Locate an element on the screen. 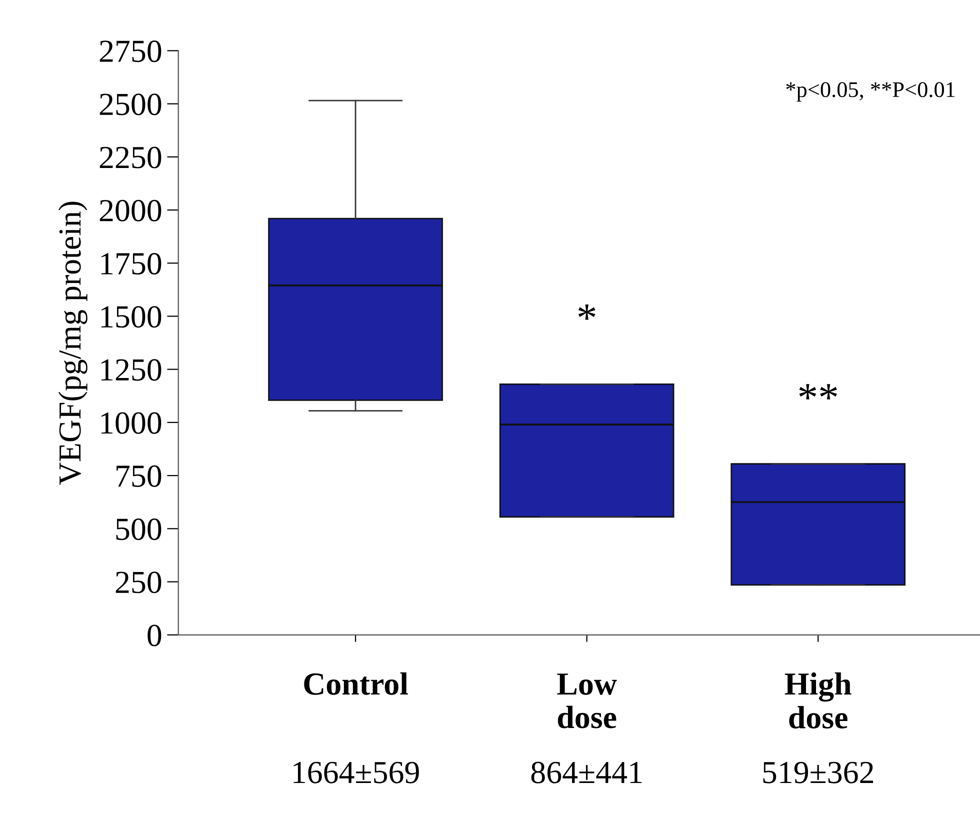  y-tick-label: 250 is located at coordinates (139, 583).